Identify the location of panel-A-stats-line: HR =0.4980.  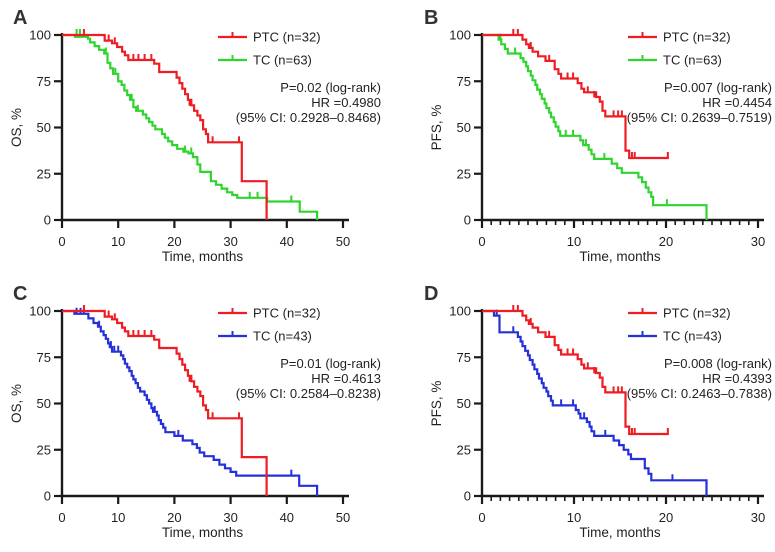
(346, 102).